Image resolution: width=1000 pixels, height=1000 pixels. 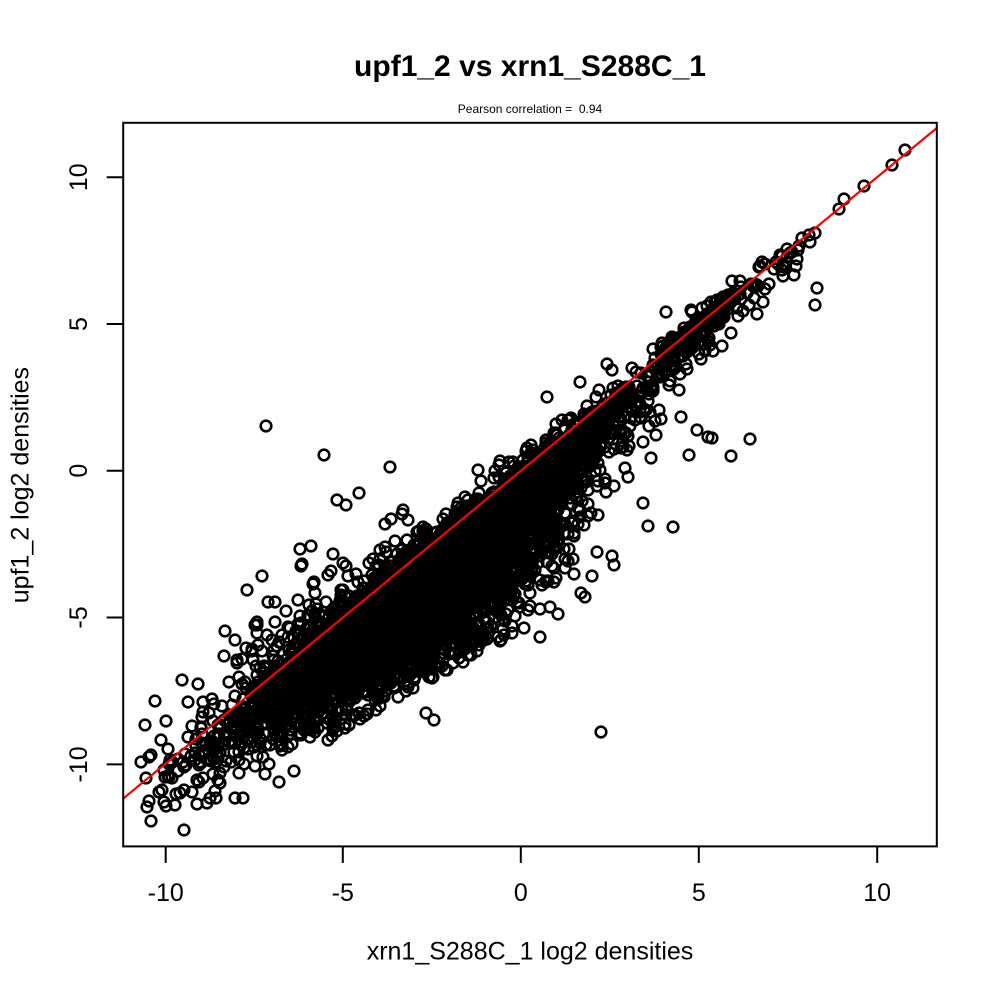 I want to click on svg-text: upf1_2 vs xrn1_S288C_1, so click(x=530, y=66).